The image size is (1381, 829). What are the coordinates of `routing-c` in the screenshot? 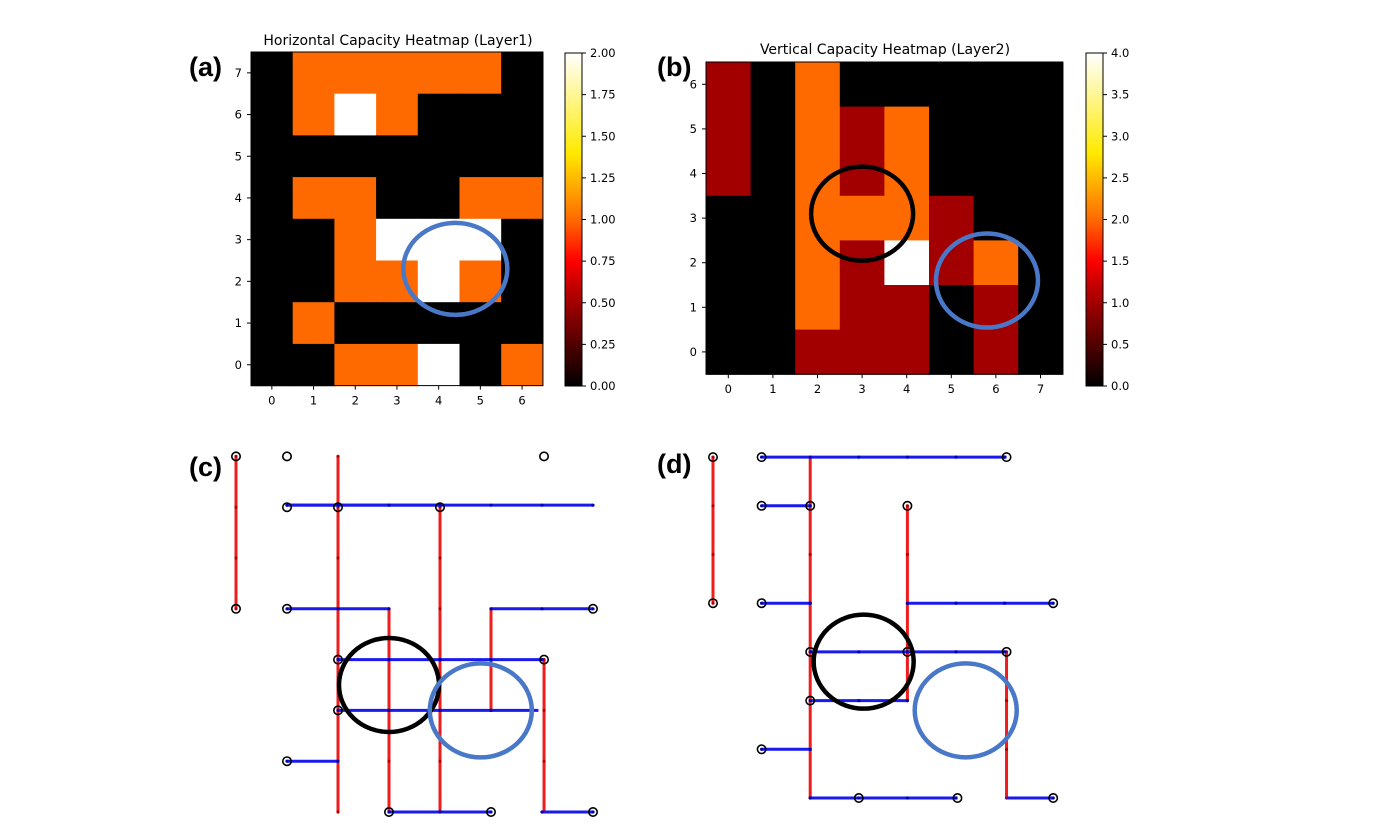 It's located at (414, 634).